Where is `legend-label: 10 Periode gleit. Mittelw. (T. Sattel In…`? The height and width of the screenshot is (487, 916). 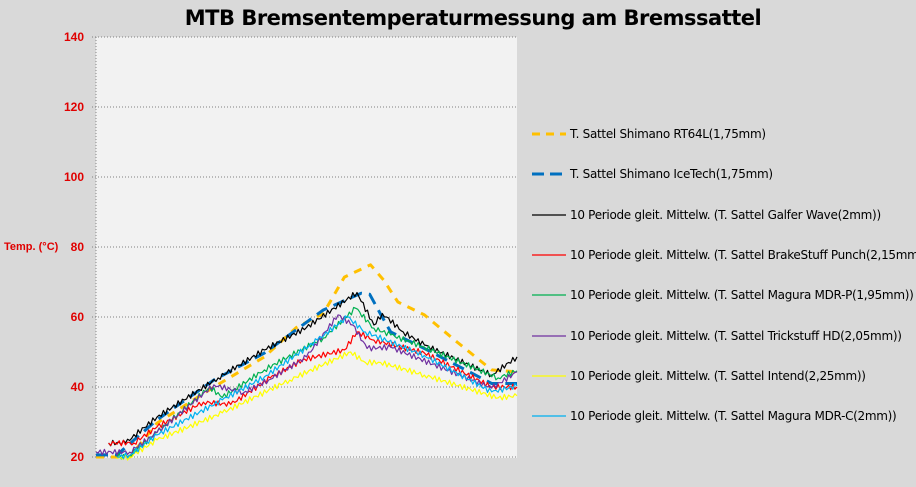
legend-label: 10 Periode gleit. Mittelw. (T. Sattel In… is located at coordinates (718, 375).